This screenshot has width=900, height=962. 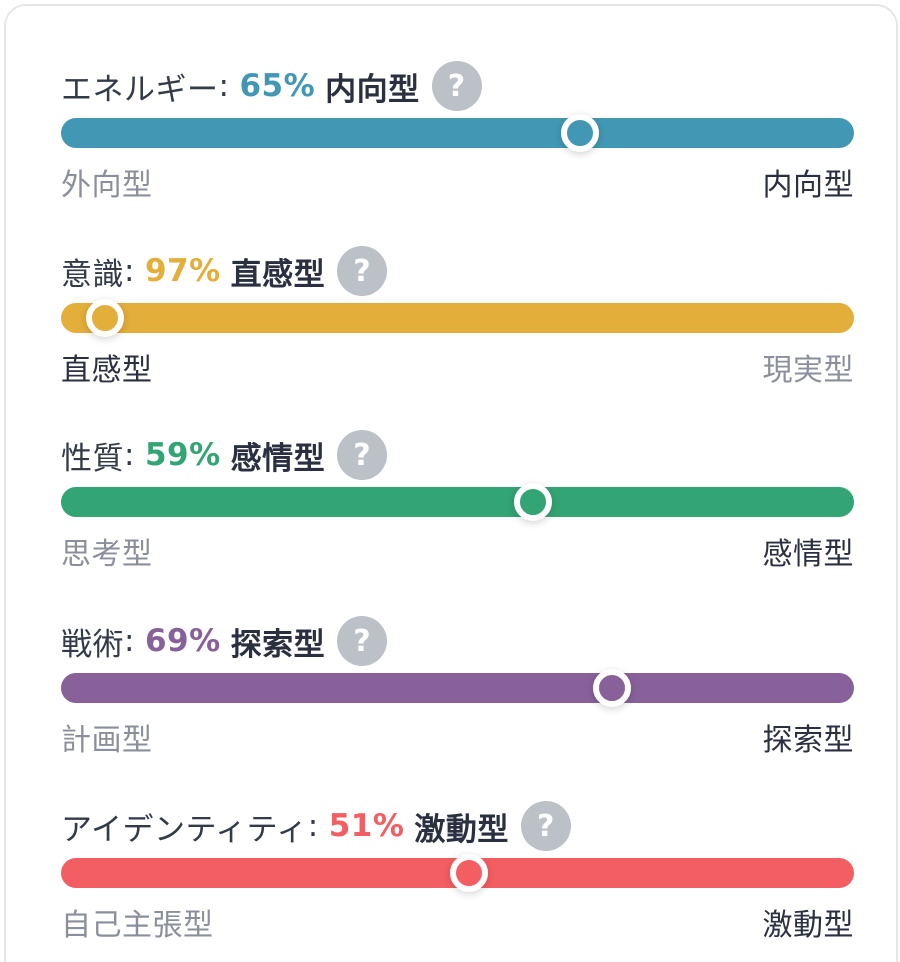 I want to click on trait-left-label: 外向型, so click(x=107, y=185).